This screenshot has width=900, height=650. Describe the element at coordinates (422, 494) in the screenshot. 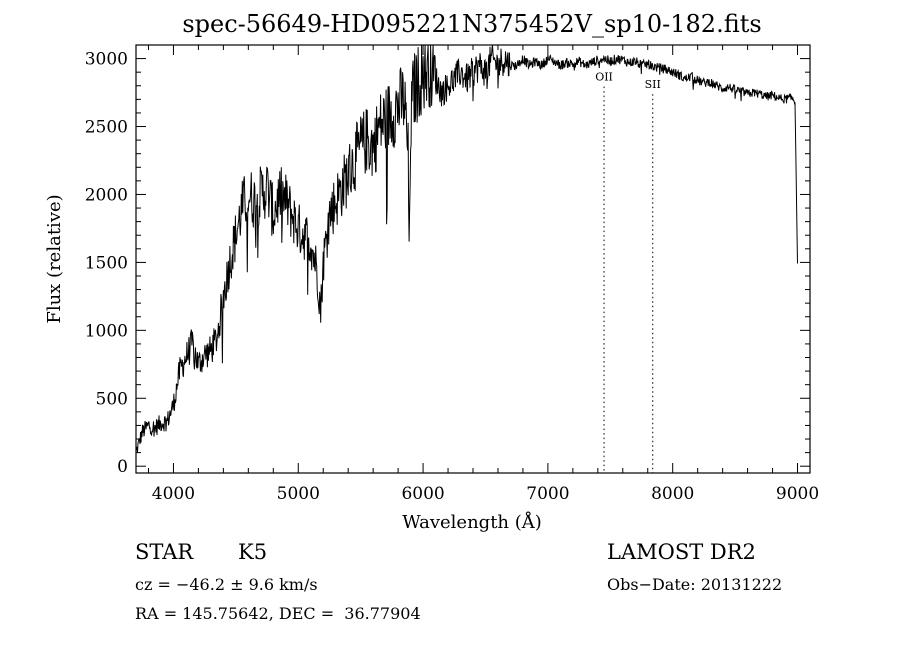

I see `x-tick-label: 6000` at that location.